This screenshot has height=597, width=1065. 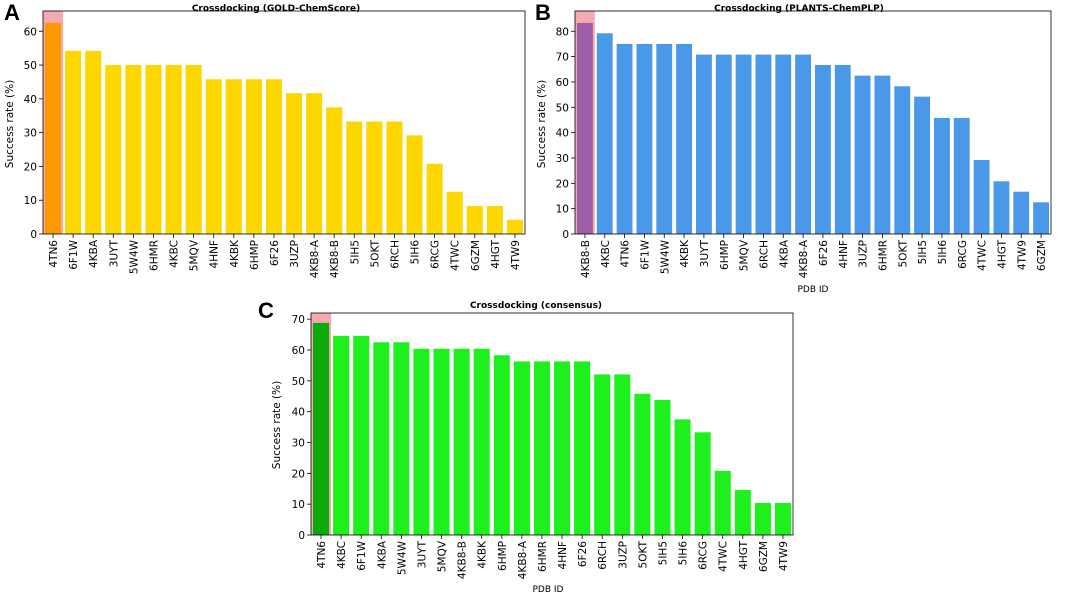 I want to click on bar-a-4kbk, so click(x=233, y=156).